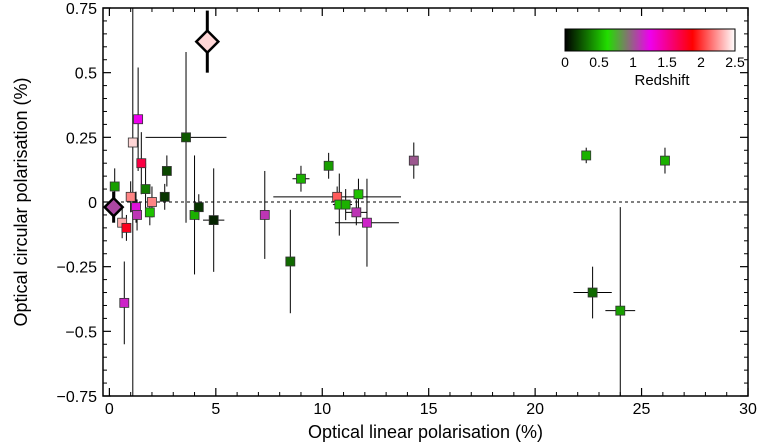 Image resolution: width=764 pixels, height=446 pixels. Describe the element at coordinates (215, 409) in the screenshot. I see `x-tick-label: 5` at that location.